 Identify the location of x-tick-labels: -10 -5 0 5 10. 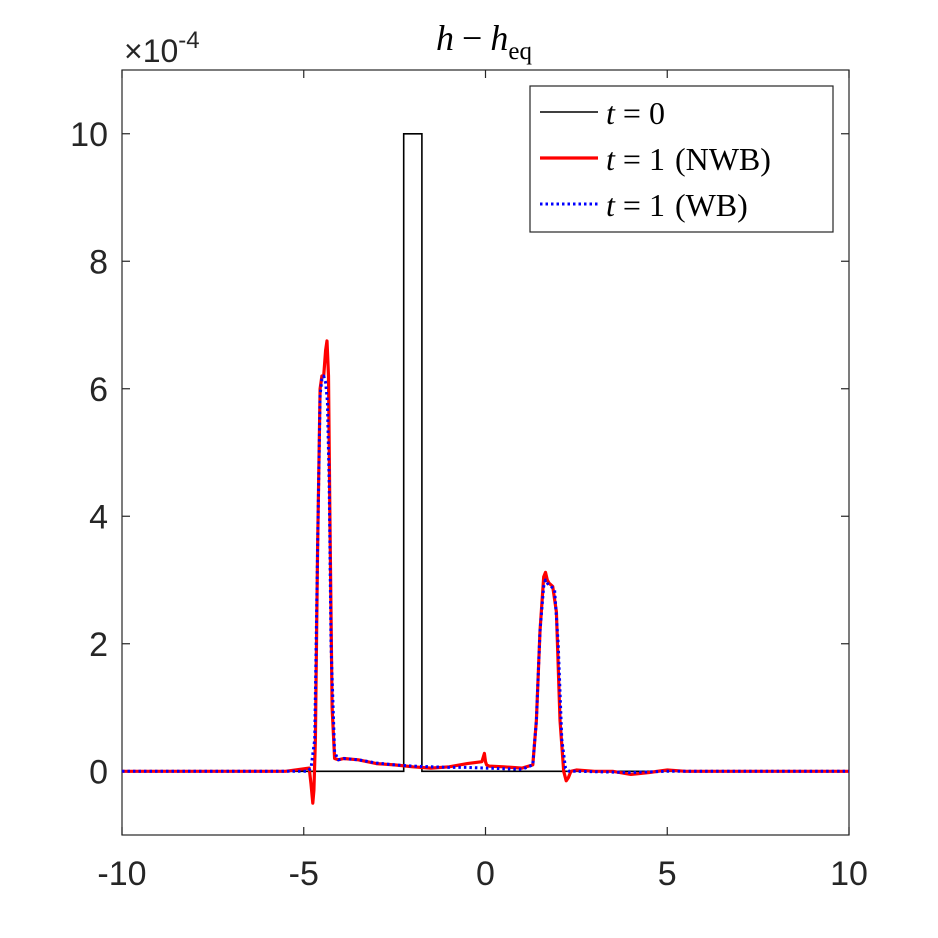
(482, 874).